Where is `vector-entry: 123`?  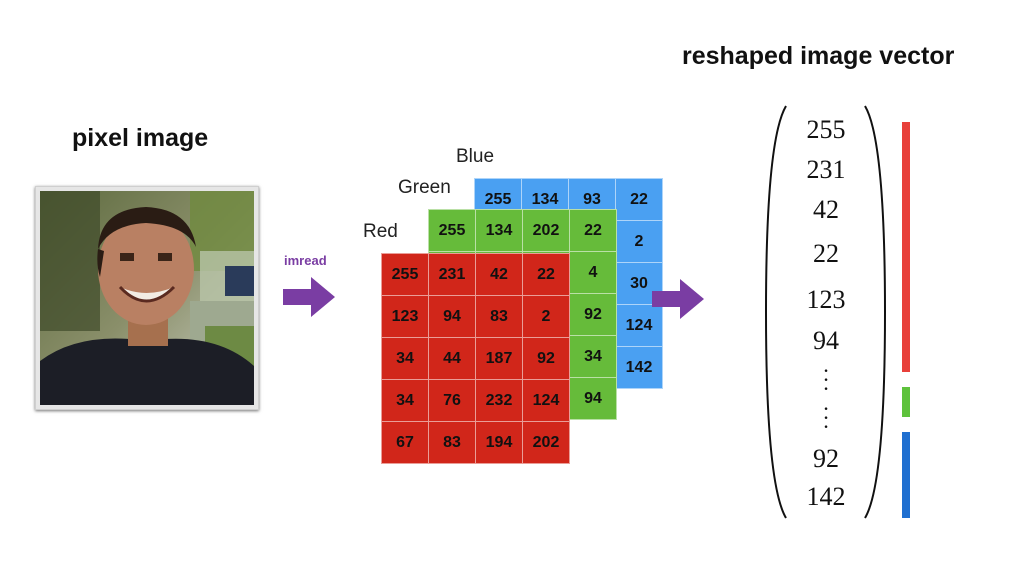
vector-entry: 123 is located at coordinates (826, 299).